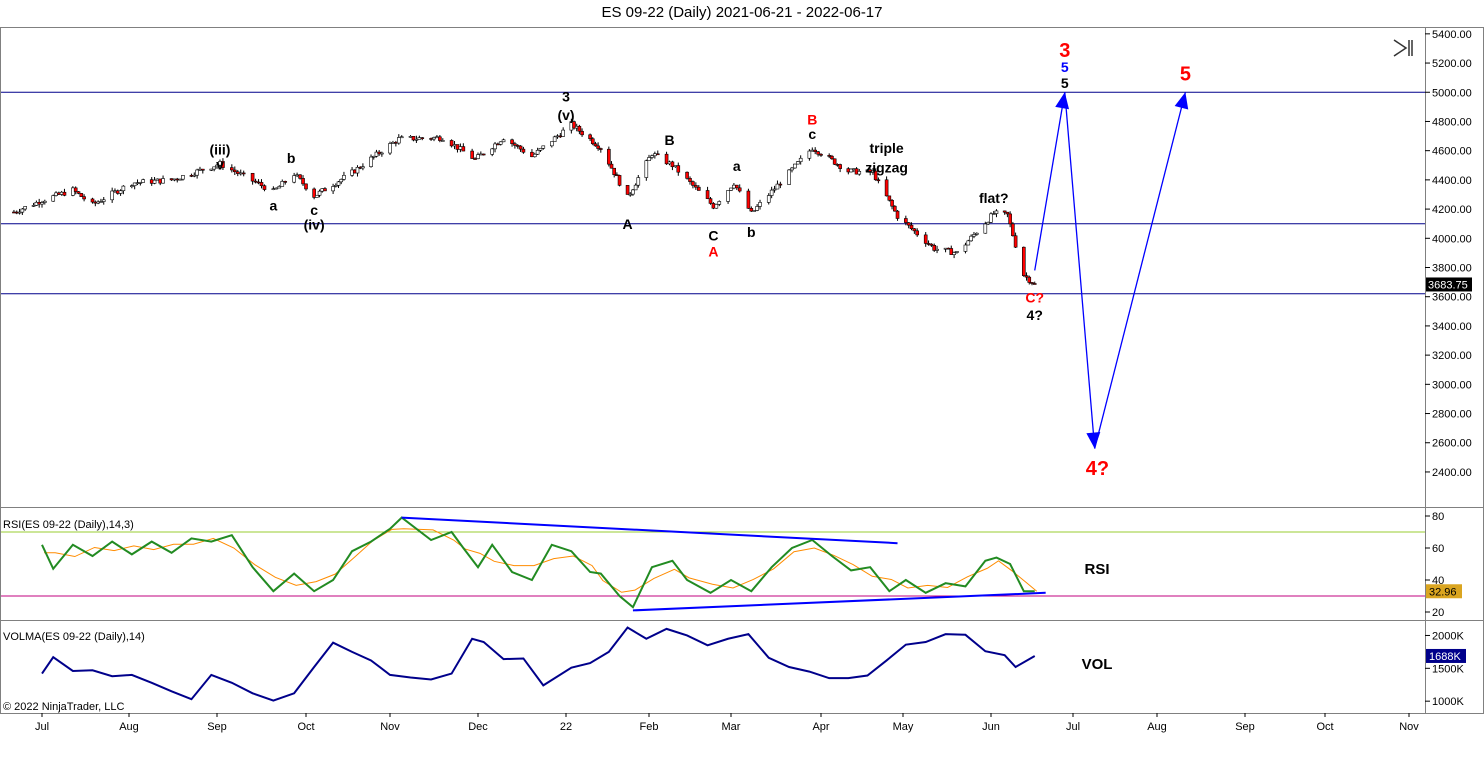  What do you see at coordinates (1097, 664) in the screenshot?
I see `vol-label: VOL` at bounding box center [1097, 664].